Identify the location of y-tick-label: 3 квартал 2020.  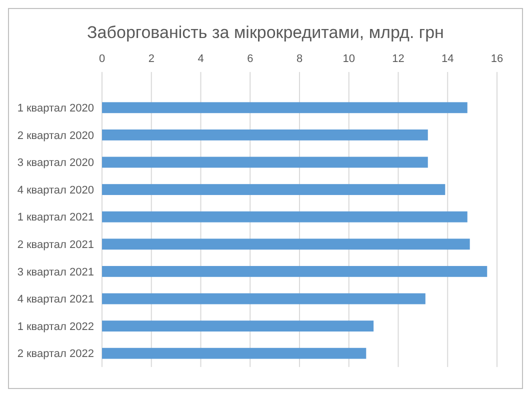
(55, 163).